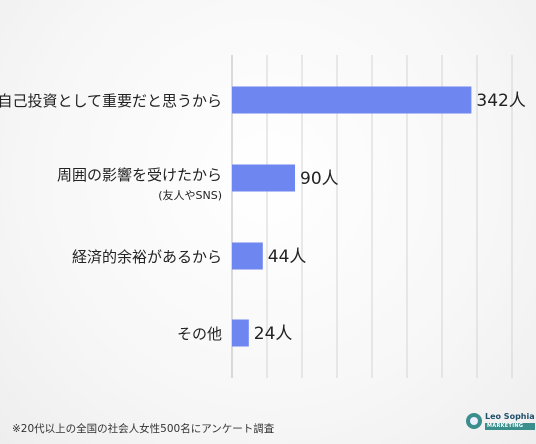 The width and height of the screenshot is (536, 444). I want to click on value-label: 44人, so click(287, 257).